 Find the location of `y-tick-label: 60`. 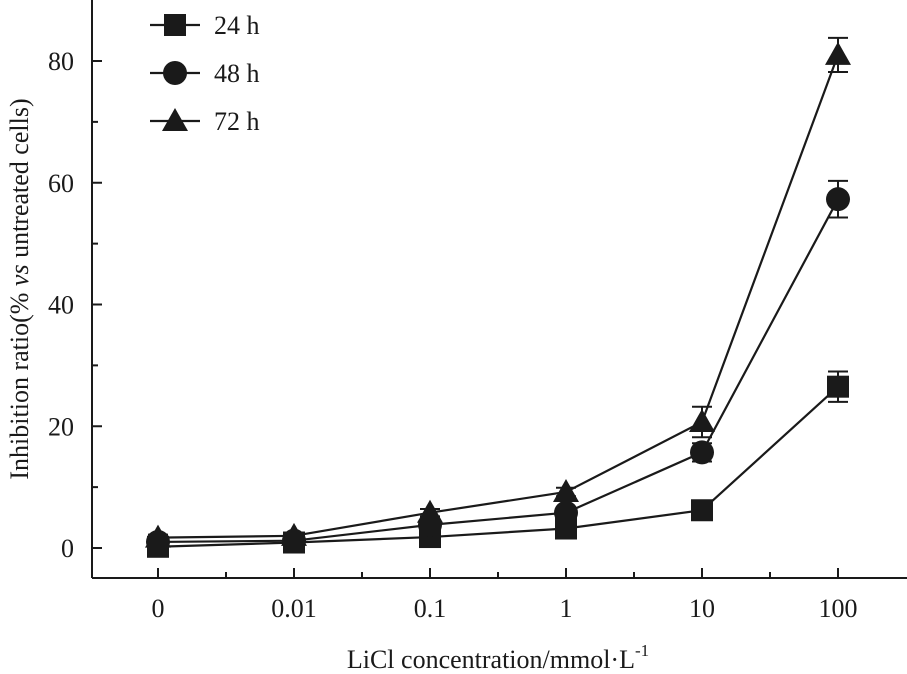

y-tick-label: 60 is located at coordinates (61, 183).